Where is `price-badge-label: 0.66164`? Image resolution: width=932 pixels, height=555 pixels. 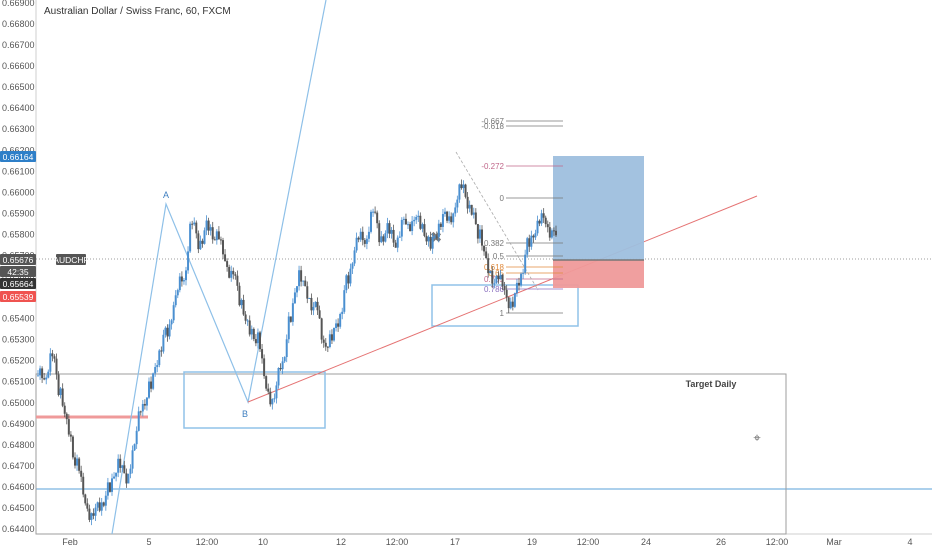
price-badge-label: 0.66164 is located at coordinates (18, 157).